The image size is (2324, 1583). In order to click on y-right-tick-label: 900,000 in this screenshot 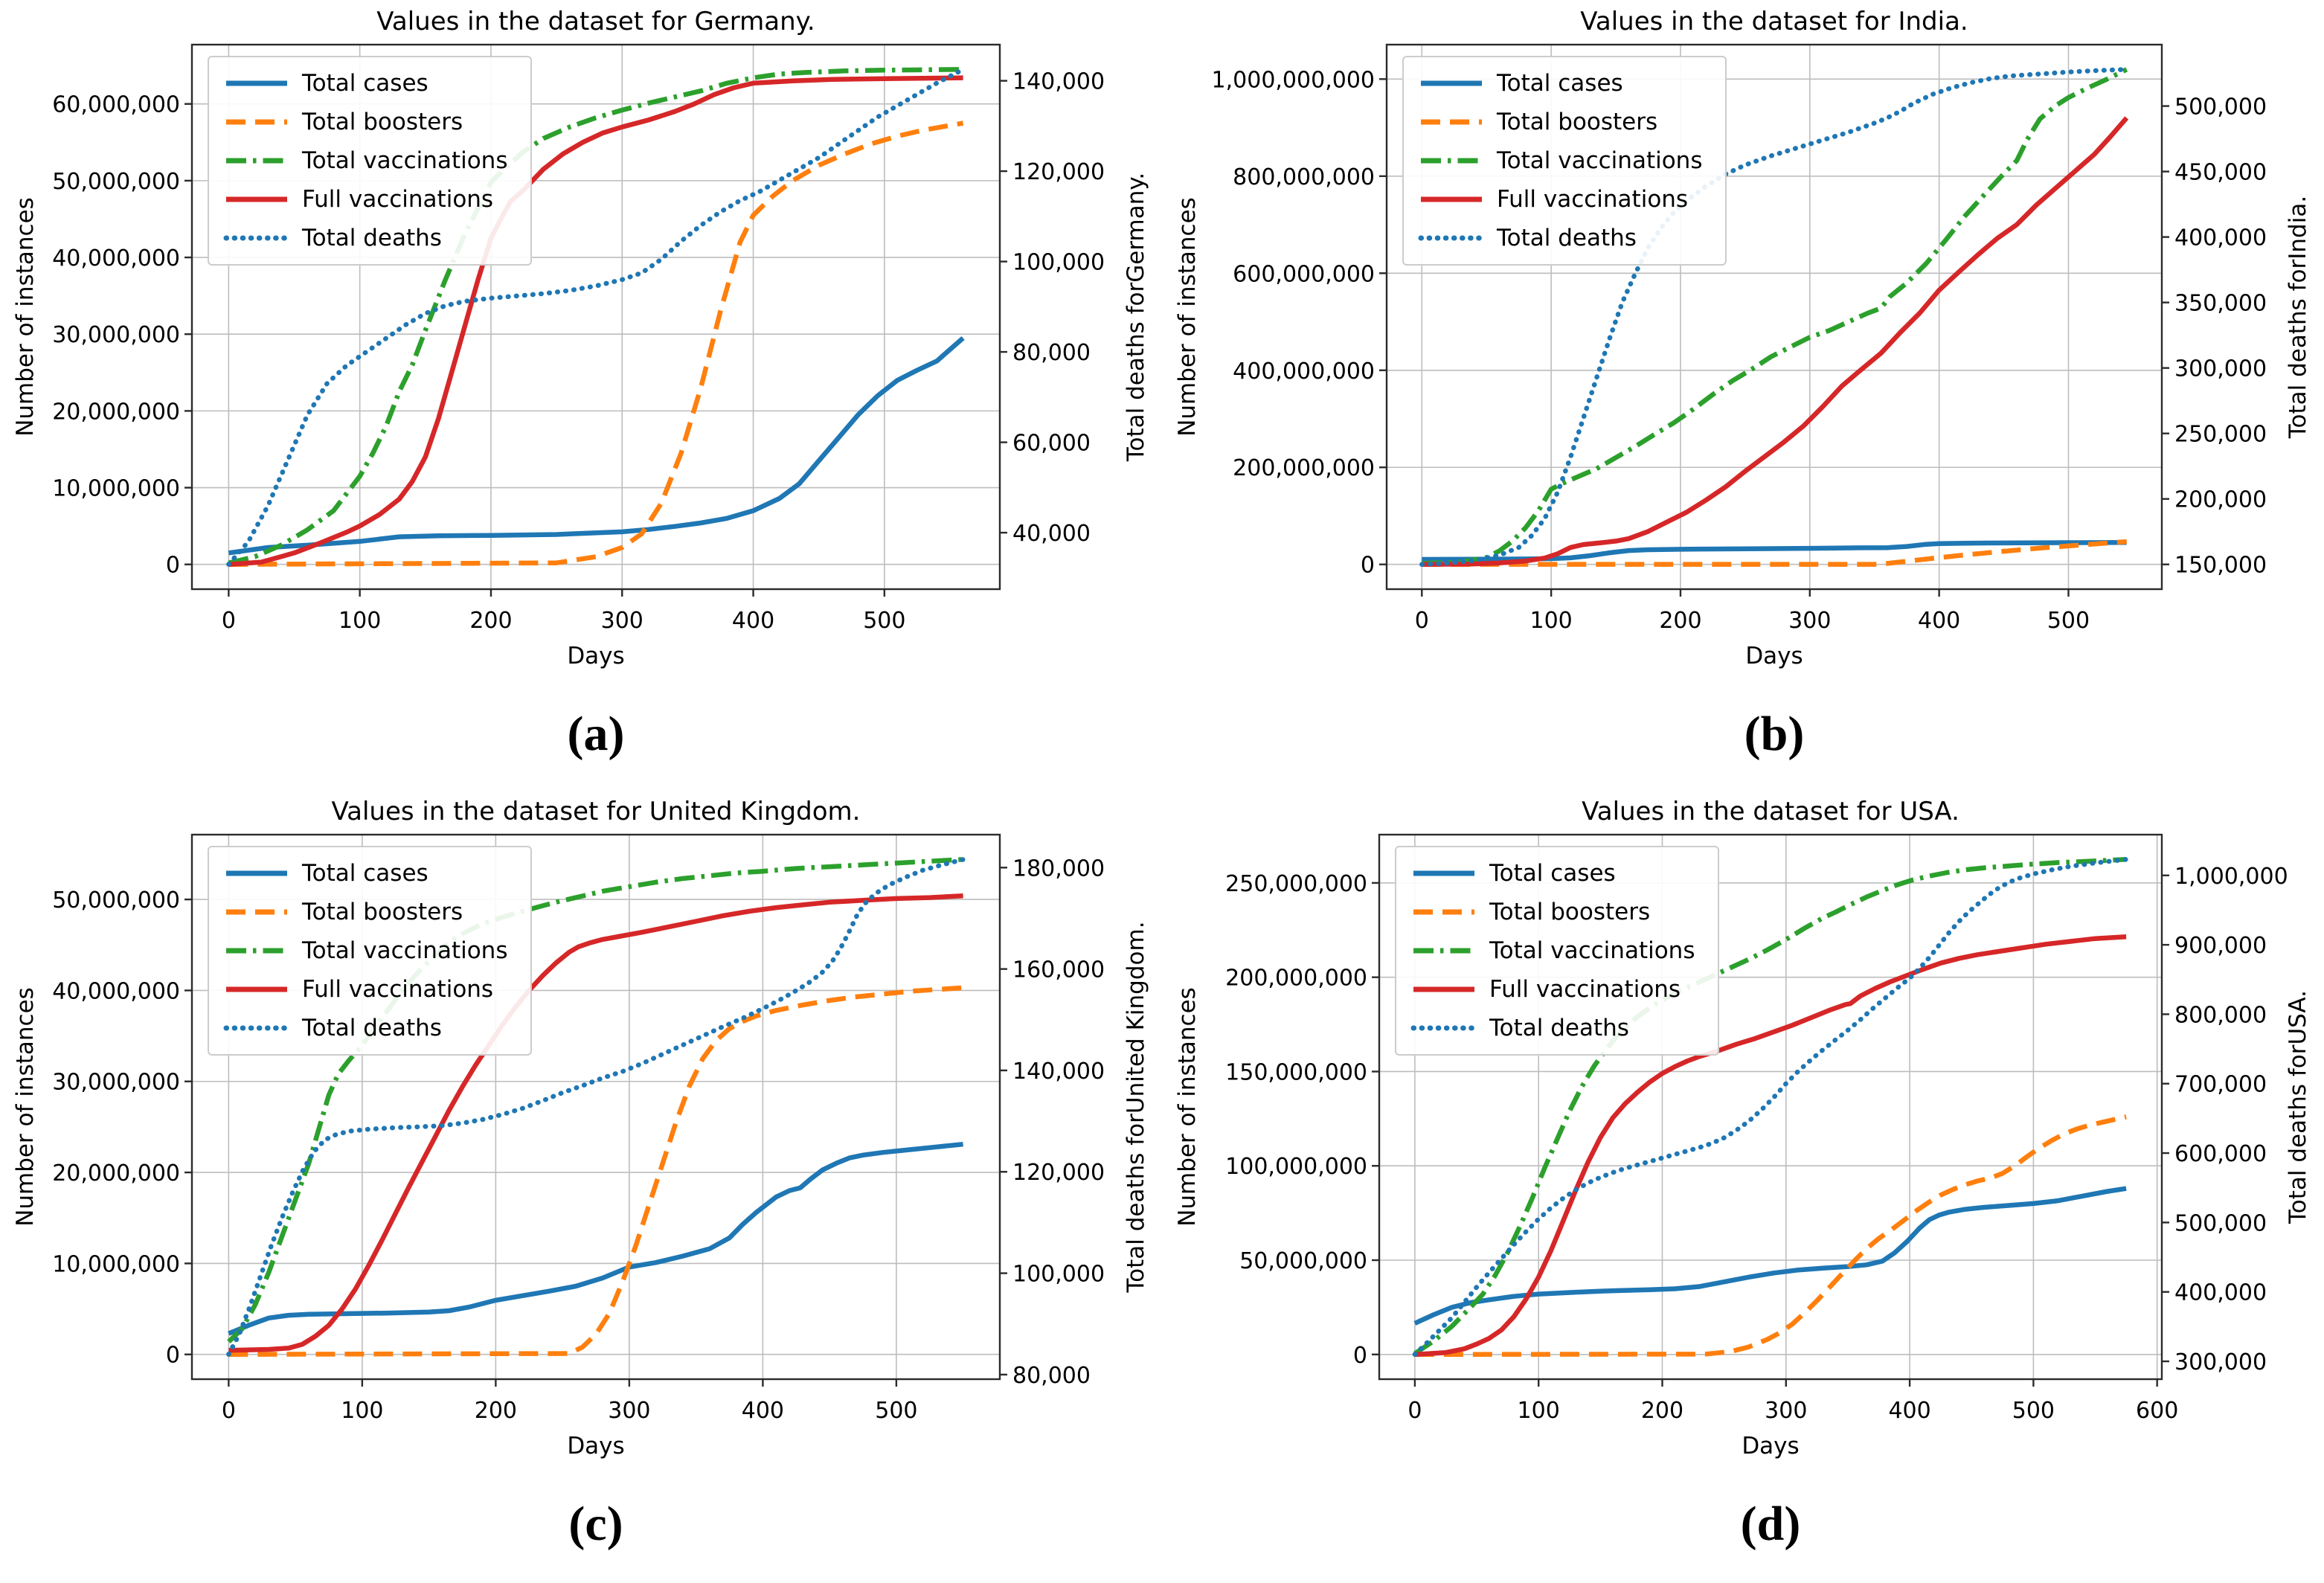, I will do `click(2220, 946)`.